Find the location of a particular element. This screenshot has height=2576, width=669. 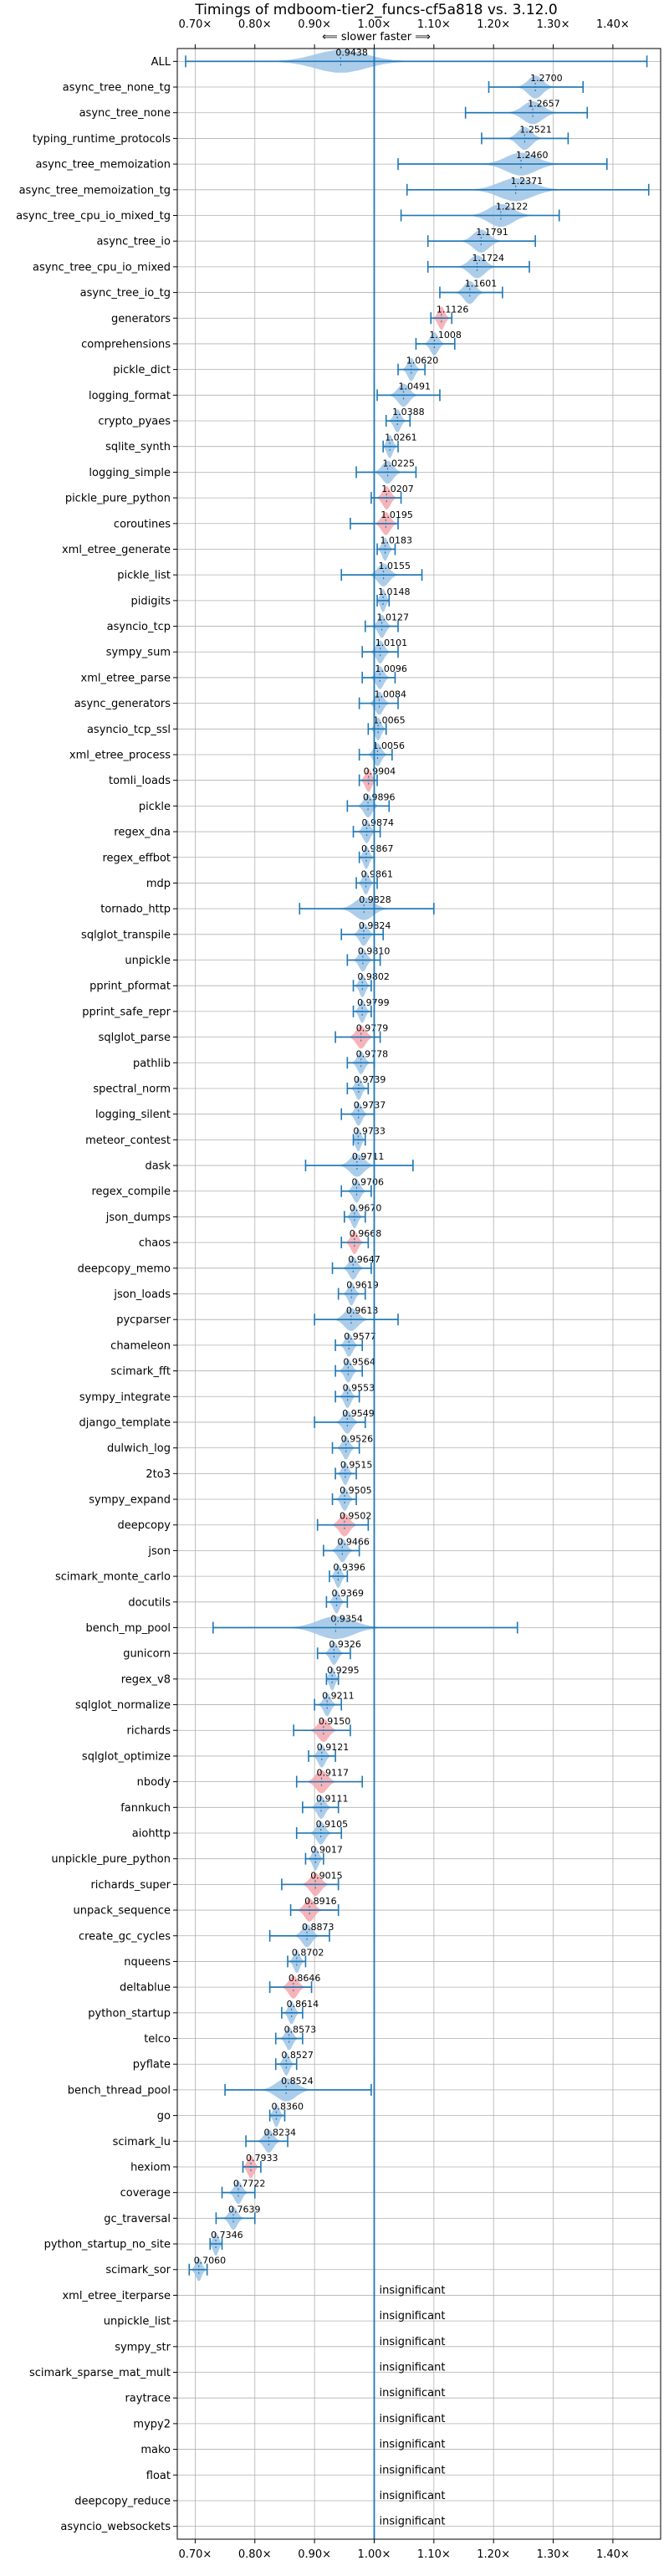

benchmark-label: sympy_str is located at coordinates (143, 2347).